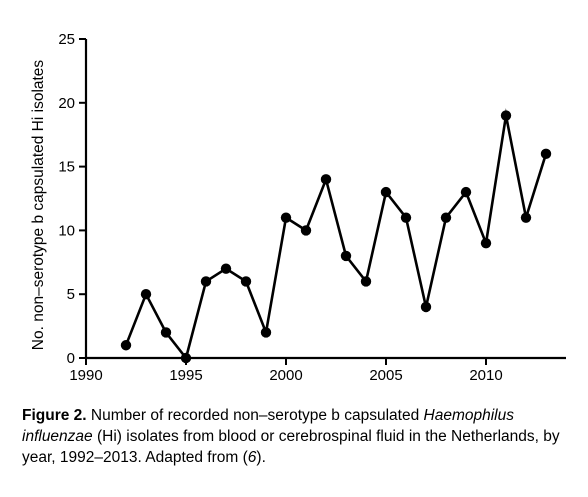  What do you see at coordinates (66, 230) in the screenshot?
I see `y-tick-label: 10` at bounding box center [66, 230].